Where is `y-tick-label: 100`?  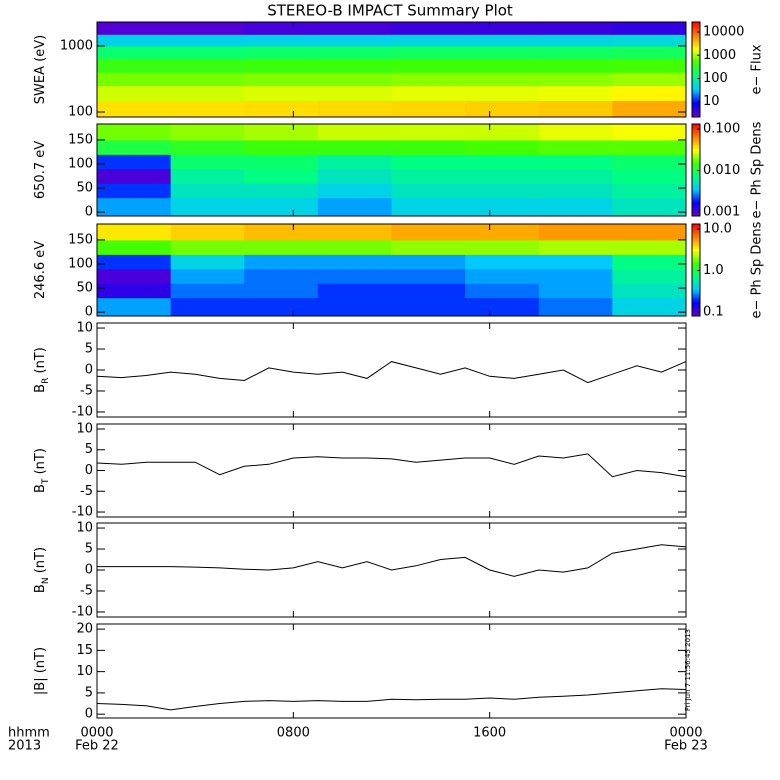 y-tick-label: 100 is located at coordinates (80, 263).